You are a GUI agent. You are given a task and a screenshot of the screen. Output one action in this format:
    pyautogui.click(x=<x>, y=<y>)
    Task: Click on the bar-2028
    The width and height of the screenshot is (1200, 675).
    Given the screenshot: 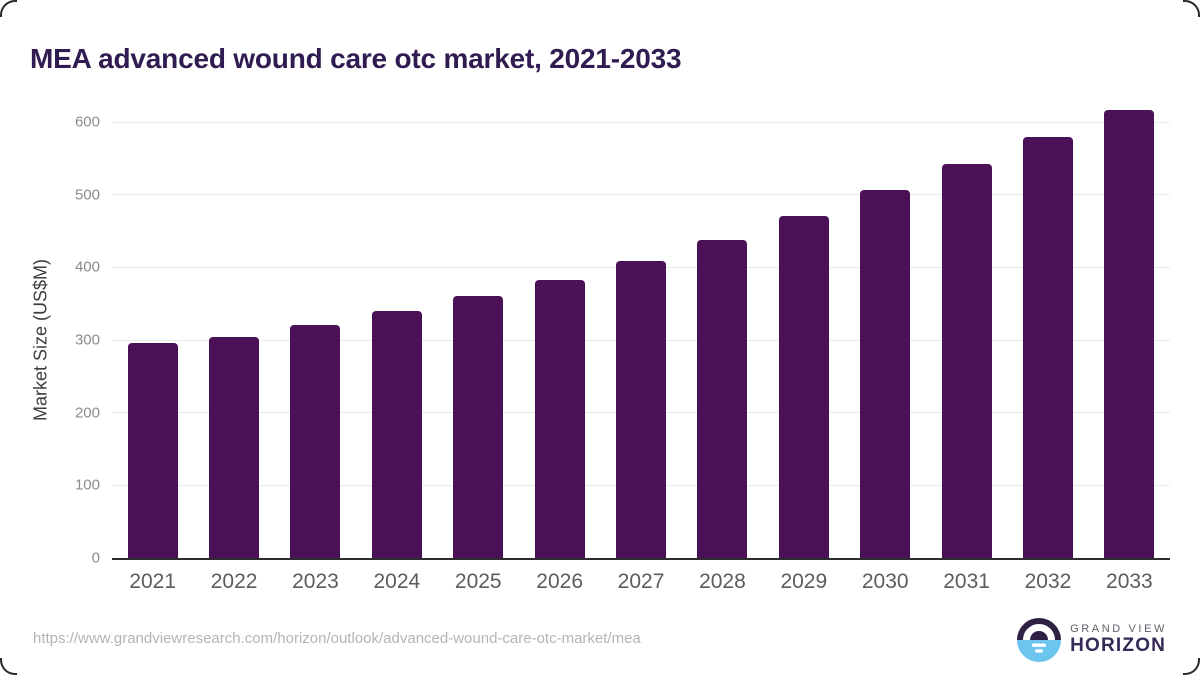 What is the action you would take?
    pyautogui.click(x=722, y=398)
    